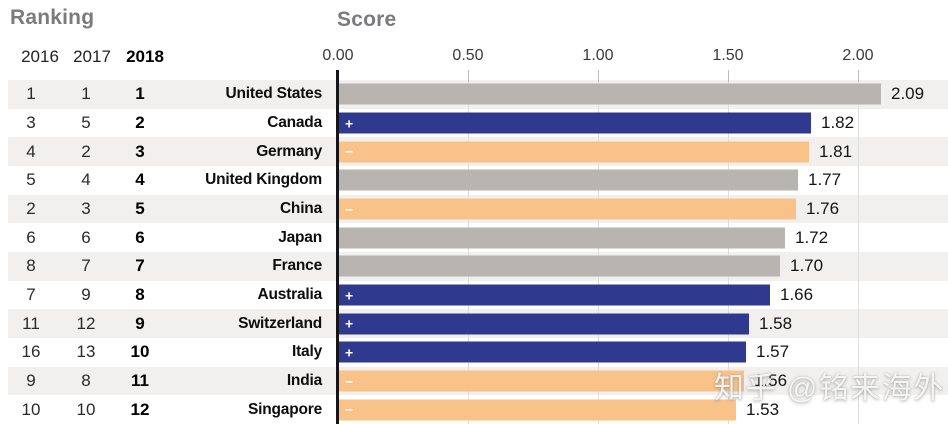  What do you see at coordinates (140, 352) in the screenshot?
I see `rank-2018: 10` at bounding box center [140, 352].